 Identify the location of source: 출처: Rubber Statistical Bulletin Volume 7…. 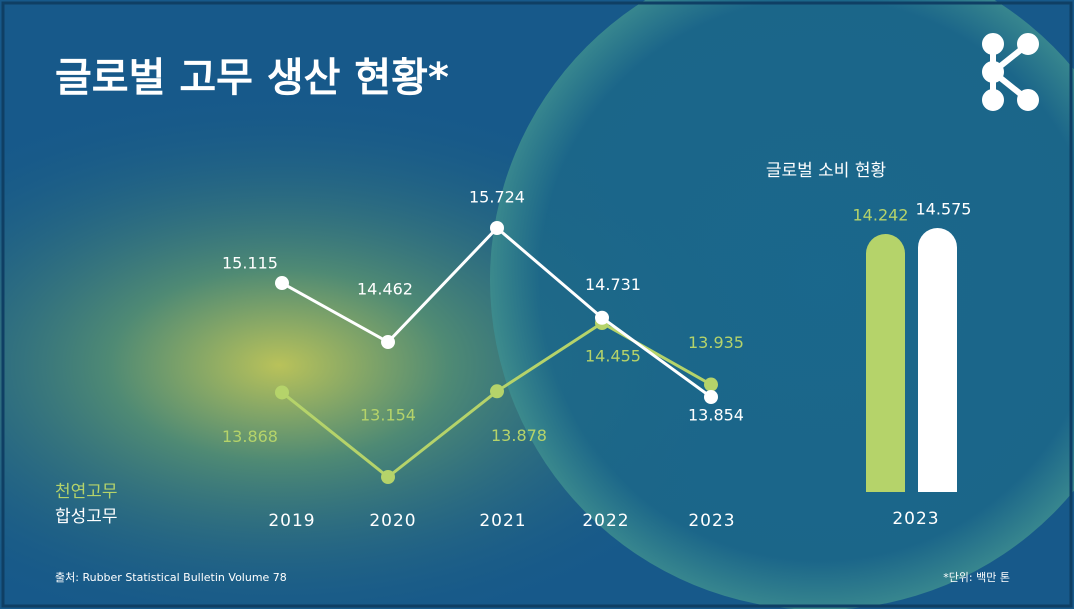
(171, 577).